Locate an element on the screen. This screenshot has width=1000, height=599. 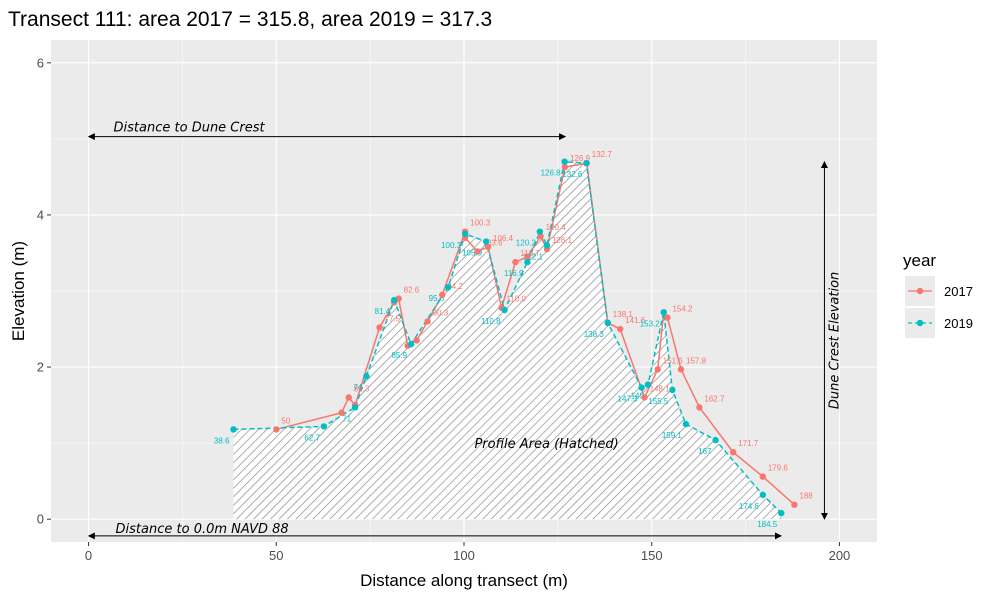
navd88-distance-label: Distance to 0.0m NAVD 88 is located at coordinates (202, 529).